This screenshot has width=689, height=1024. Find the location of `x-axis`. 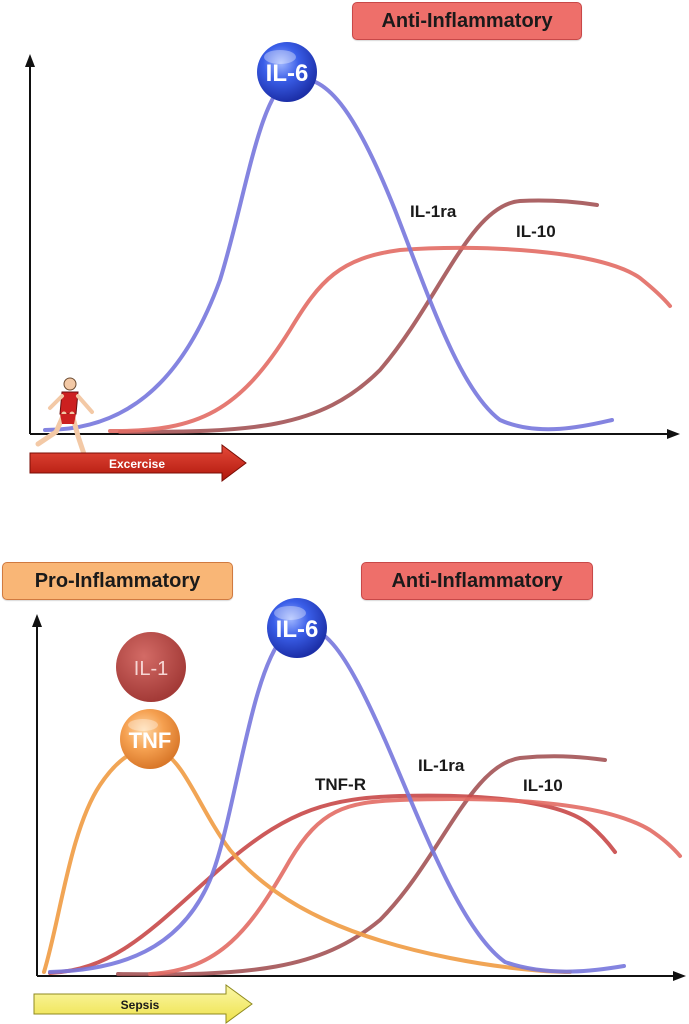

x-axis is located at coordinates (355, 434).